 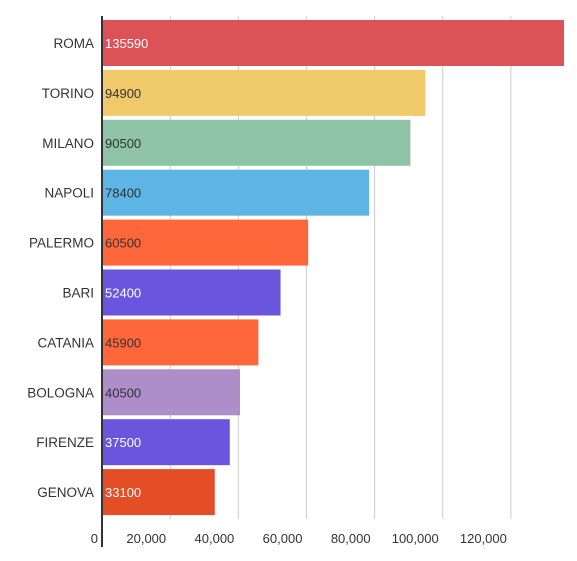 What do you see at coordinates (123, 143) in the screenshot?
I see `data-label: 90500` at bounding box center [123, 143].